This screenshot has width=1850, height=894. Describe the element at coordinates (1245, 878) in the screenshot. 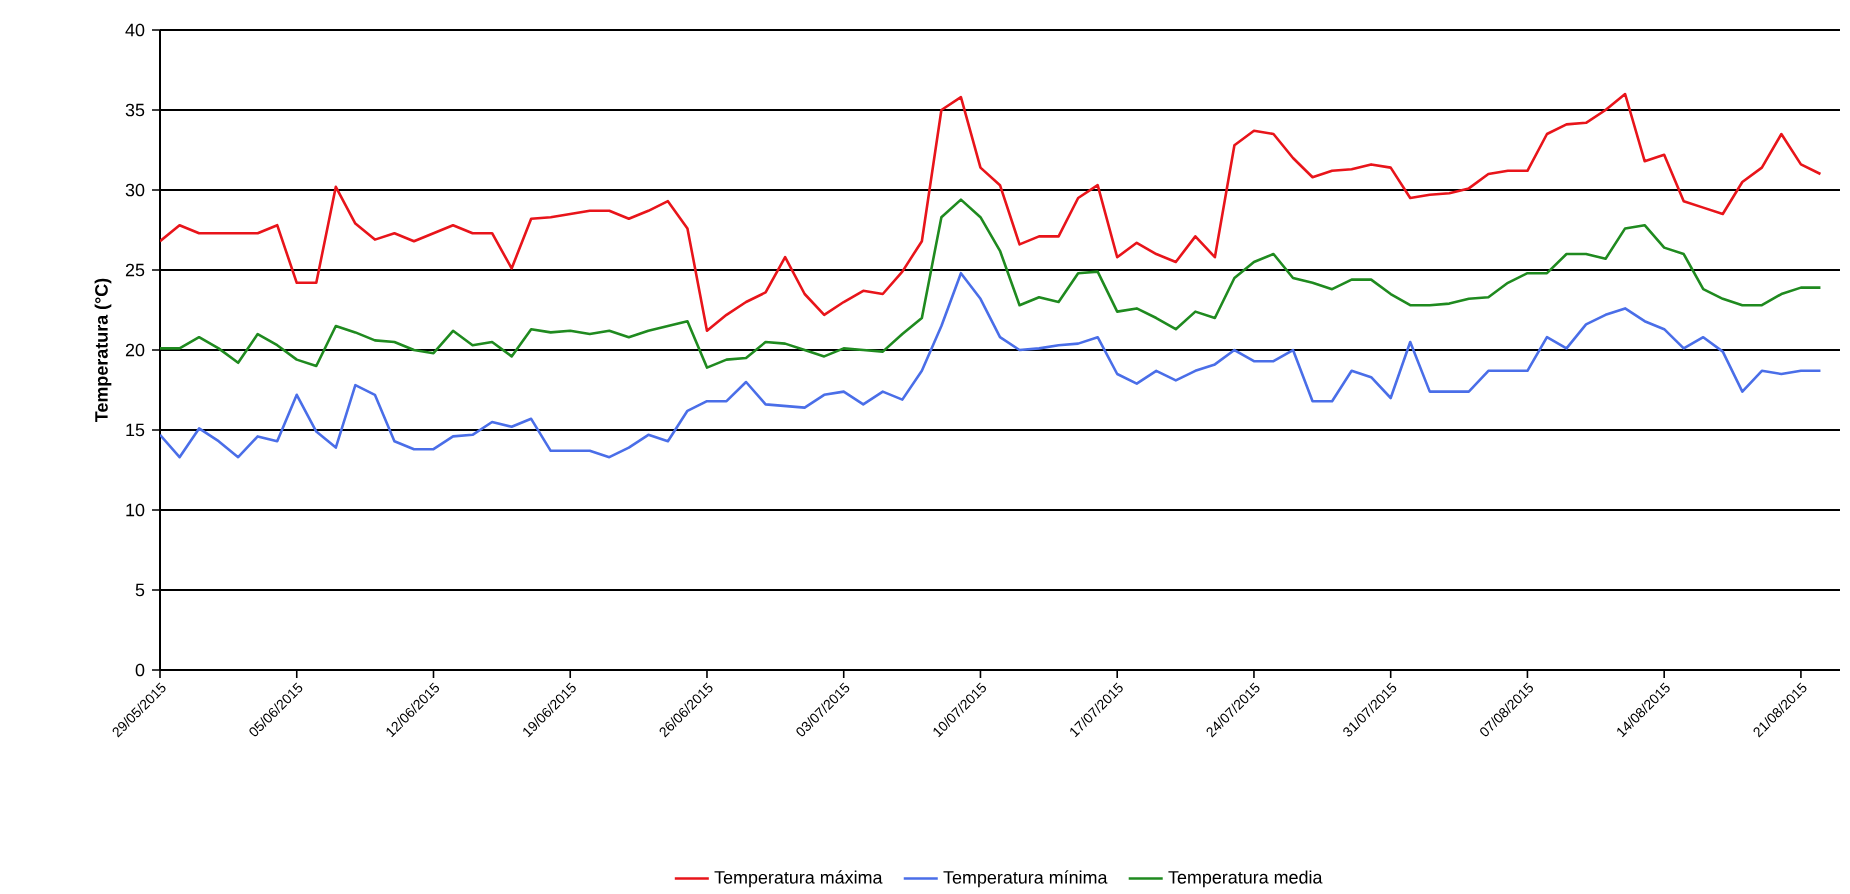

I see `legend-label: Temperatura media` at that location.